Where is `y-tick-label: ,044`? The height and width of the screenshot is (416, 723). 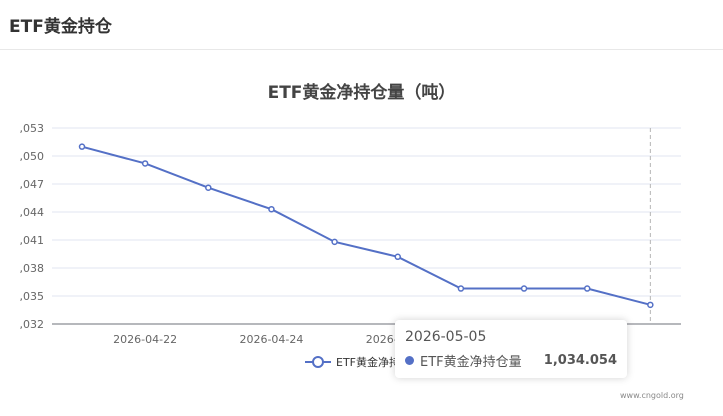 y-tick-label: ,044 is located at coordinates (32, 212).